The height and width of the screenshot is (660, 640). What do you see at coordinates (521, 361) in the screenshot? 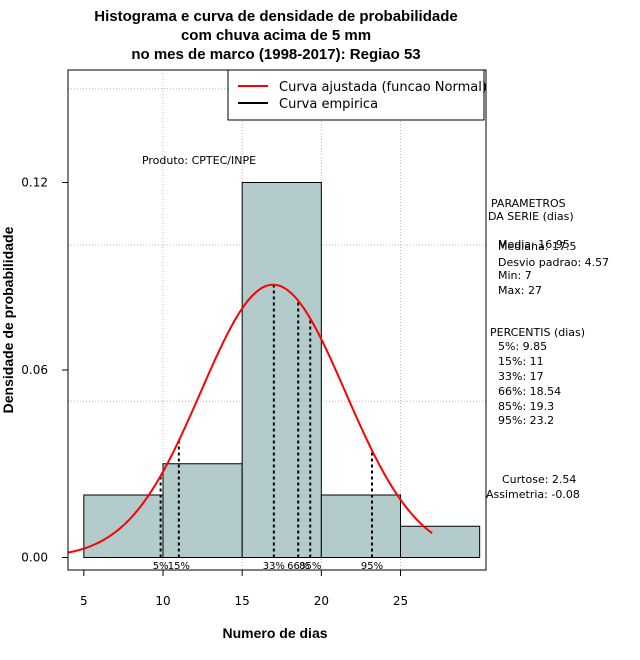
I see `percentil-line: 15%: 11` at bounding box center [521, 361].